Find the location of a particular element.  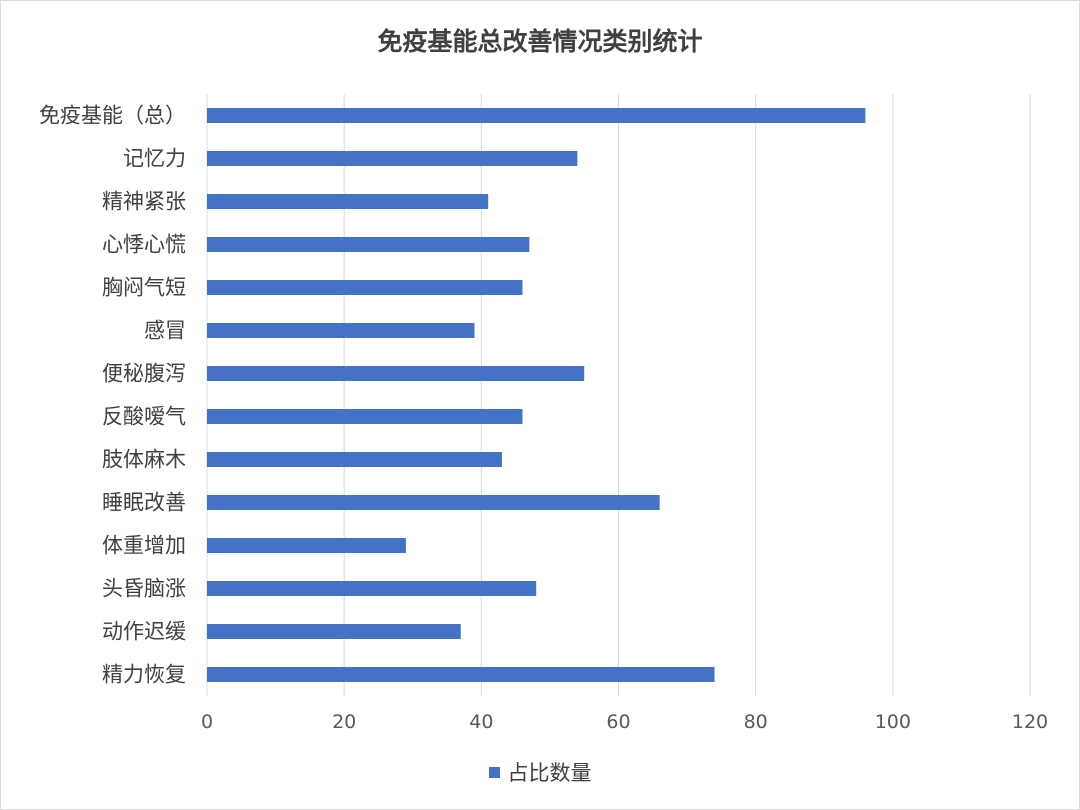

category-label: 睡眠改善 is located at coordinates (144, 503).